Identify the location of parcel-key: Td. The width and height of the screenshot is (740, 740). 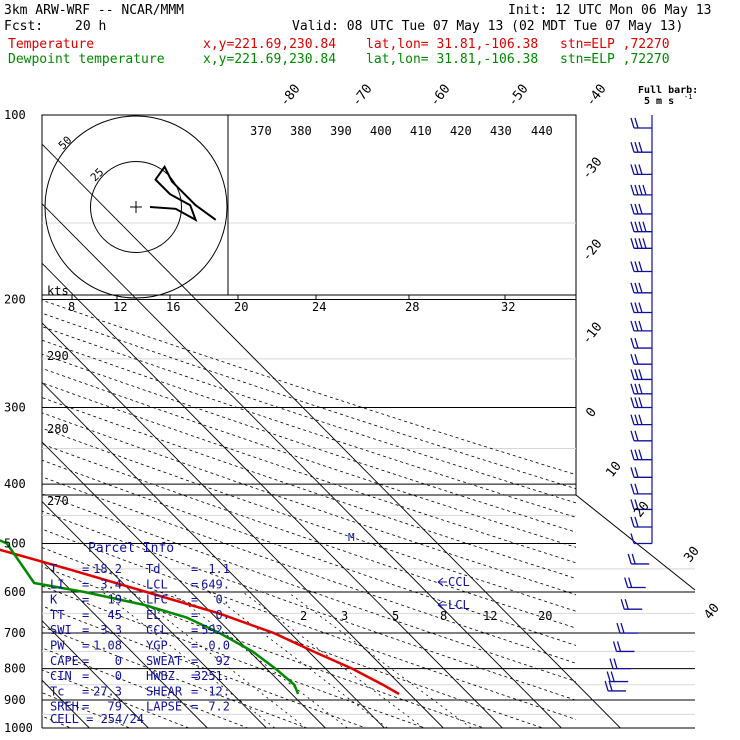
(153, 569).